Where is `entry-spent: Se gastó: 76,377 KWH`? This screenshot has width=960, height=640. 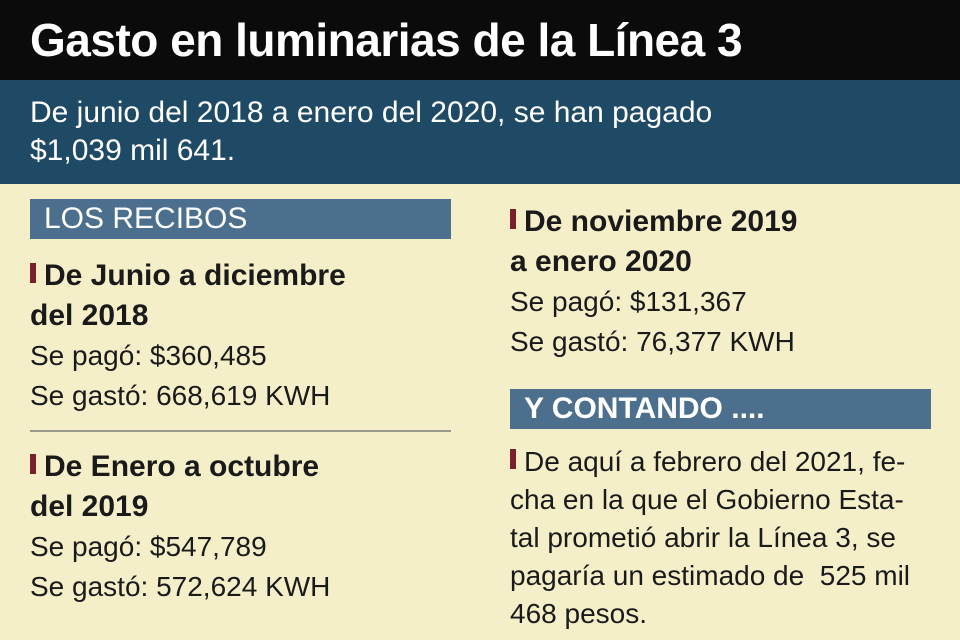
entry-spent: Se gastó: 76,377 KWH is located at coordinates (652, 341).